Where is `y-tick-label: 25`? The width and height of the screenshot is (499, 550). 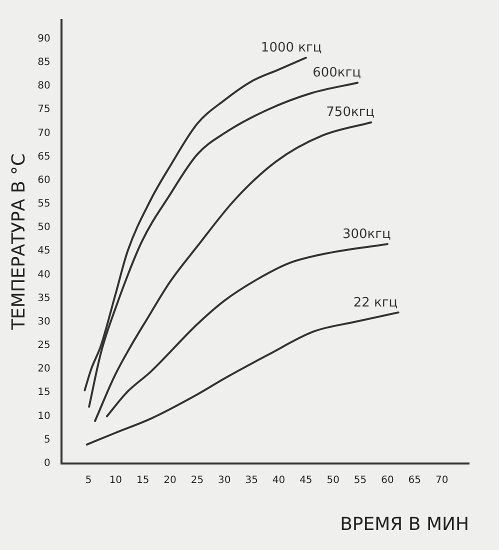
y-tick-label: 25 is located at coordinates (44, 346).